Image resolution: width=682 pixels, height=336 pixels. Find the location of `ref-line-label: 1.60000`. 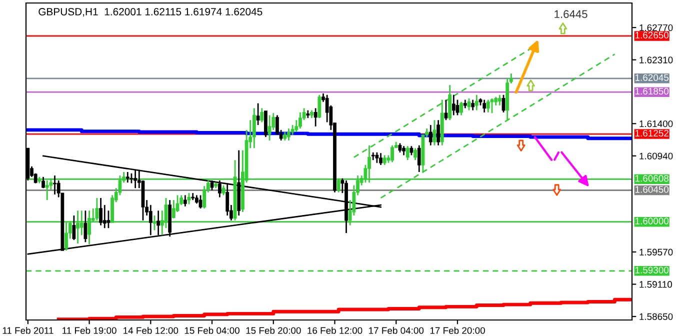

ref-line-label: 1.60000 is located at coordinates (652, 221).